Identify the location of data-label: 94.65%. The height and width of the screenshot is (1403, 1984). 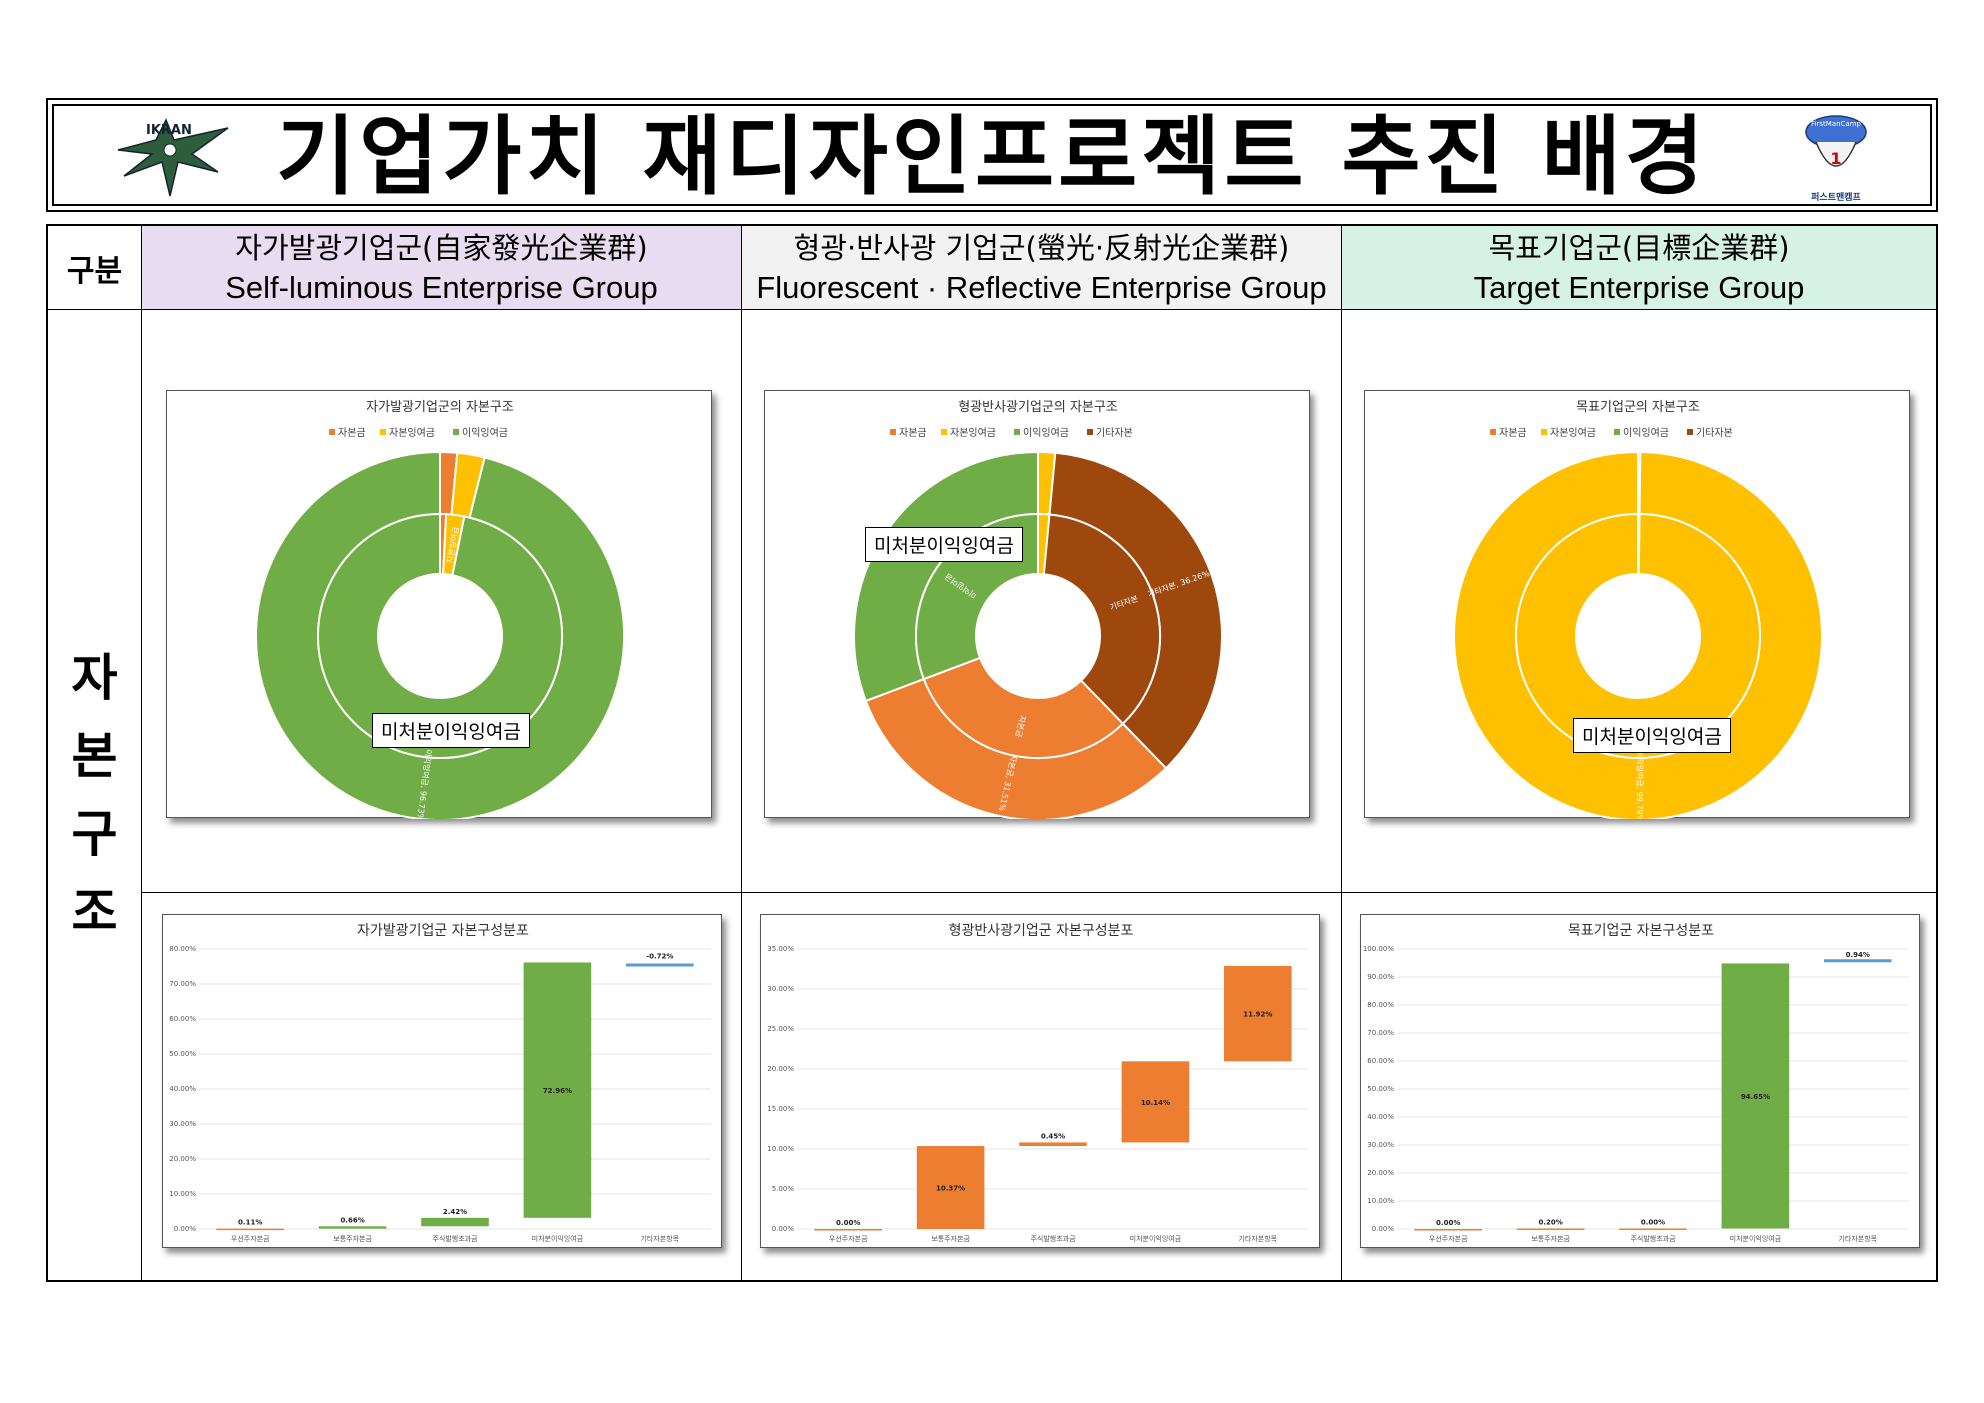
(1755, 1097).